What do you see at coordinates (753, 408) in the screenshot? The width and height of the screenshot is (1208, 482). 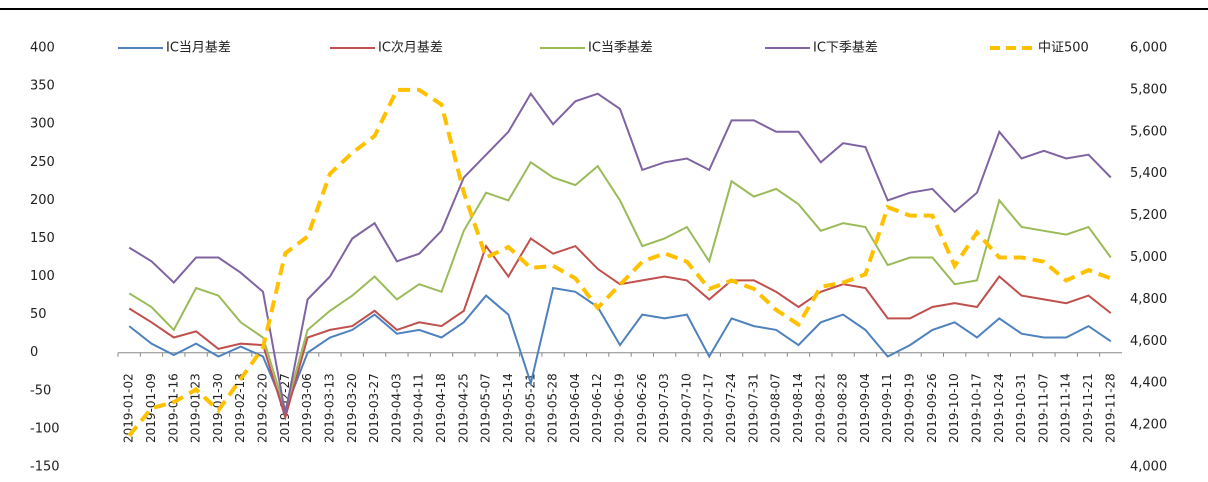 I see `x-tick-label: 2019-07-31` at bounding box center [753, 408].